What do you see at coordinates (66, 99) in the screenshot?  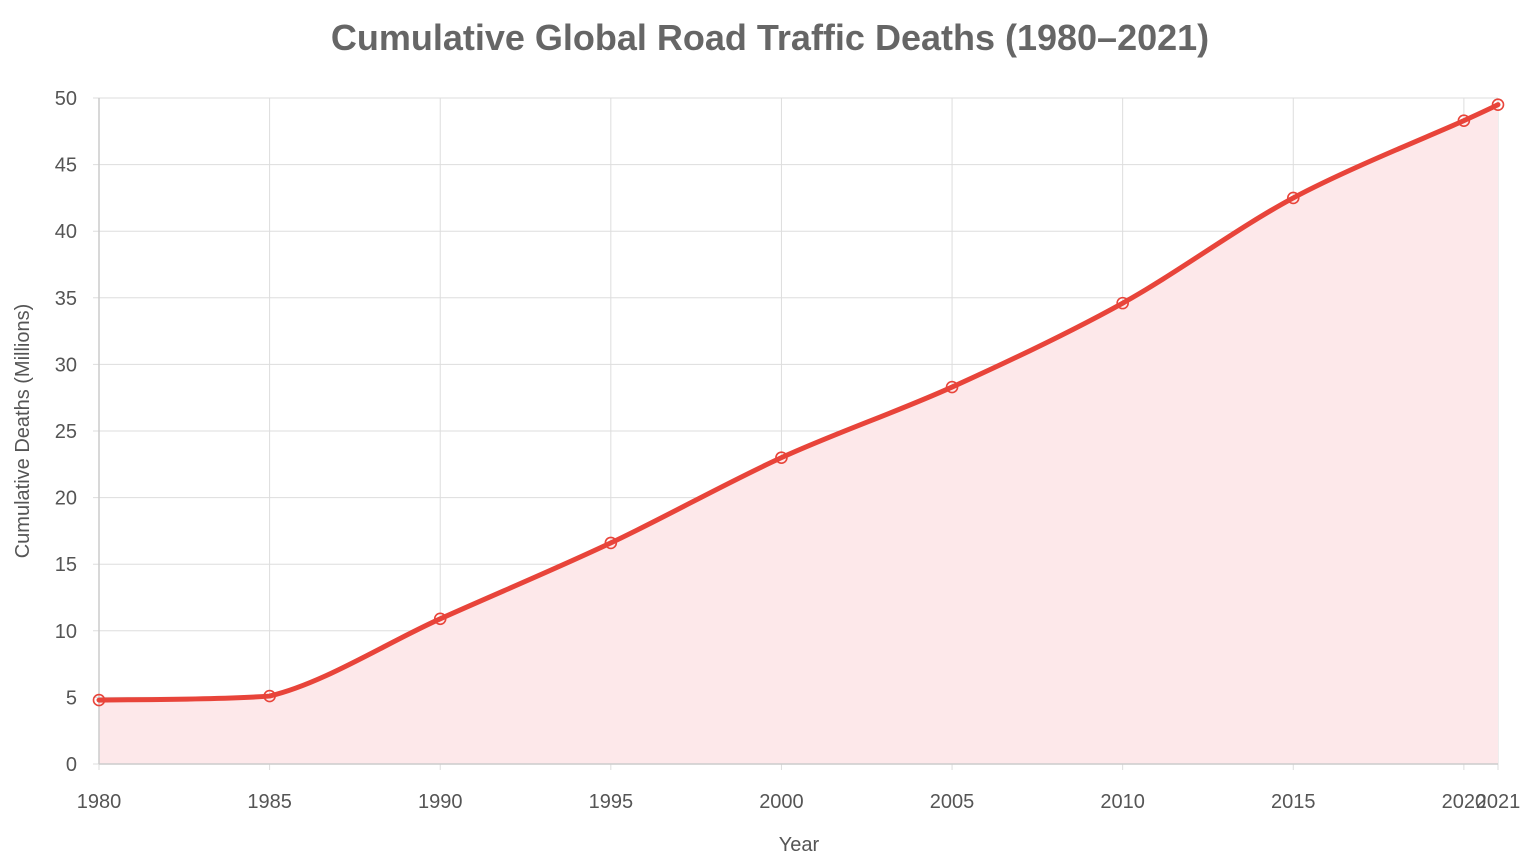 I see `y-tick-label: 50` at bounding box center [66, 99].